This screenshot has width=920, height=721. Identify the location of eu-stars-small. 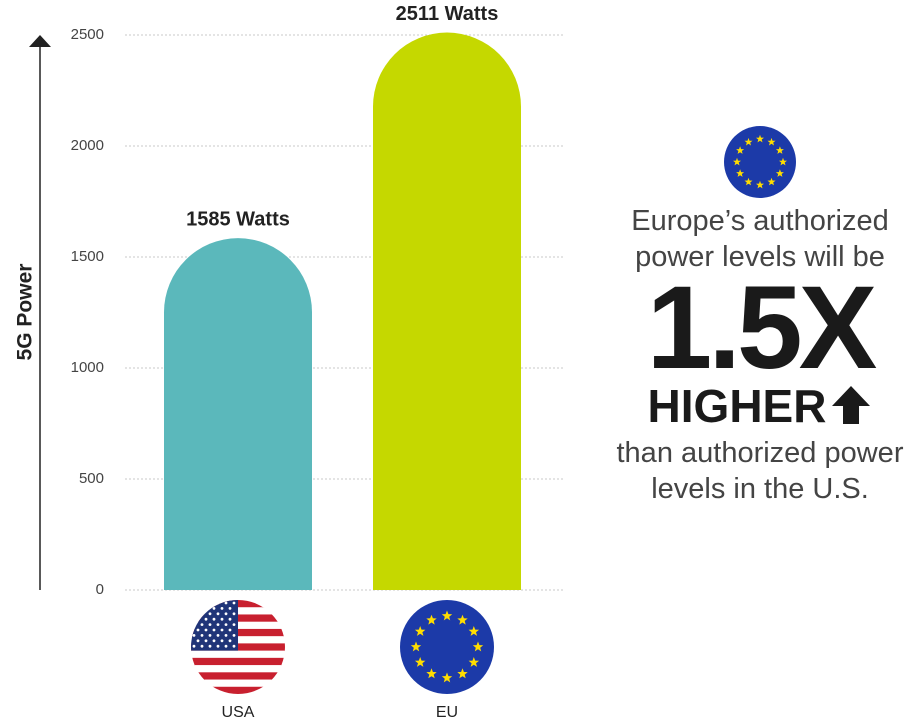
(760, 161).